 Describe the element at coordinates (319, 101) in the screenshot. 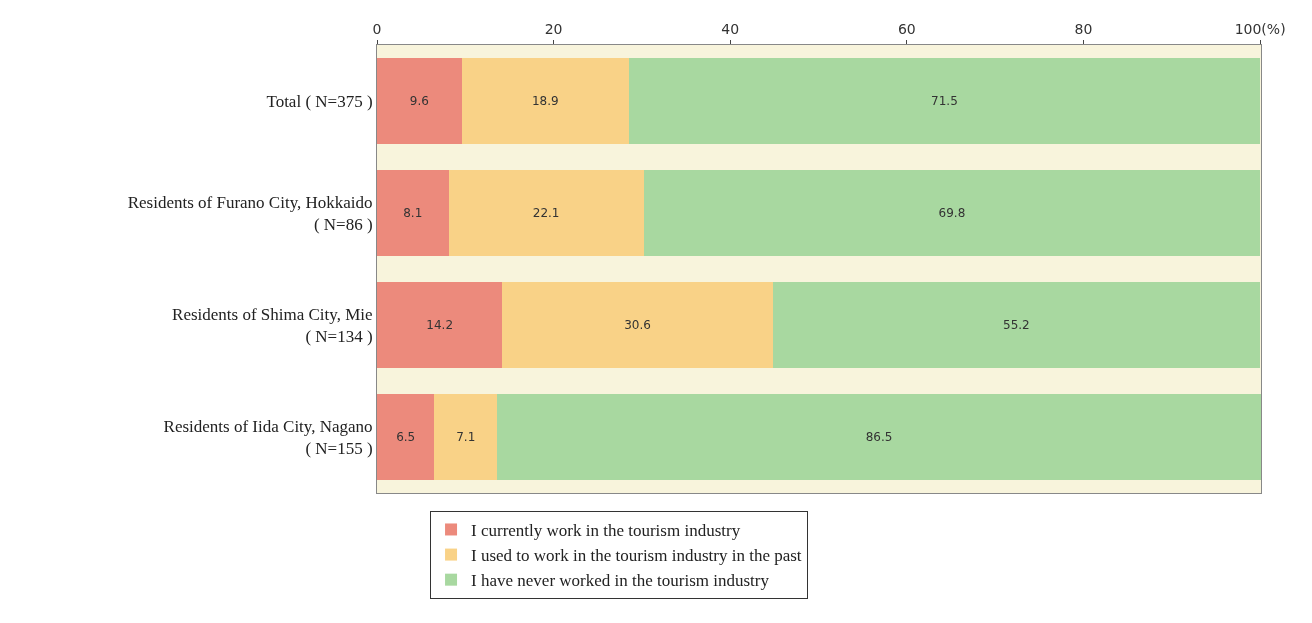

I see `y-tick-label: Total ( N=375 )` at that location.